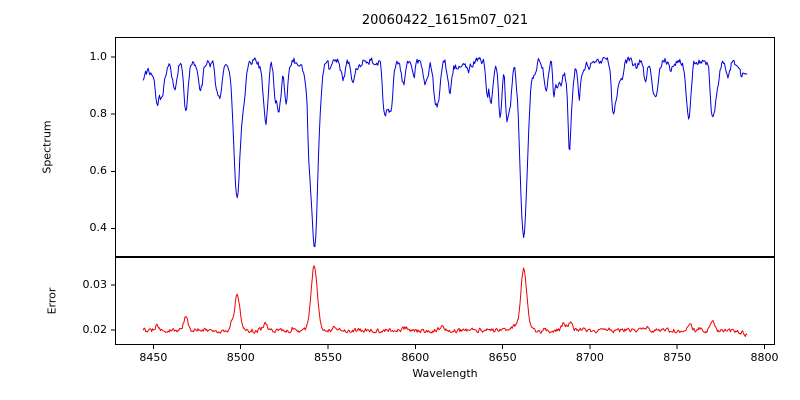  What do you see at coordinates (502, 357) in the screenshot?
I see `x-tick-label: 8650` at bounding box center [502, 357].